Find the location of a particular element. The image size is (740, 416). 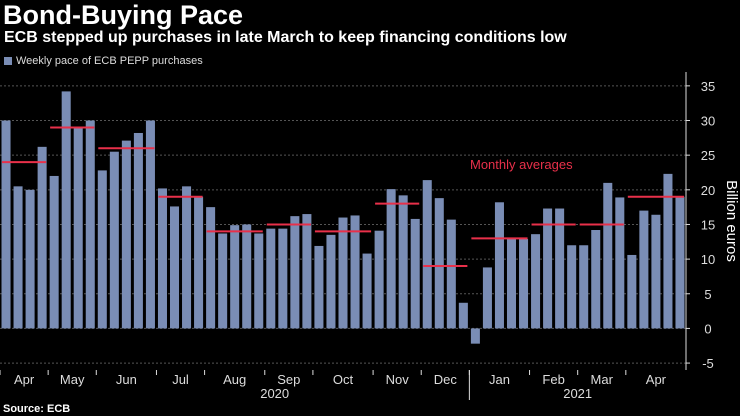

y-tick-label: 35 is located at coordinates (708, 86).